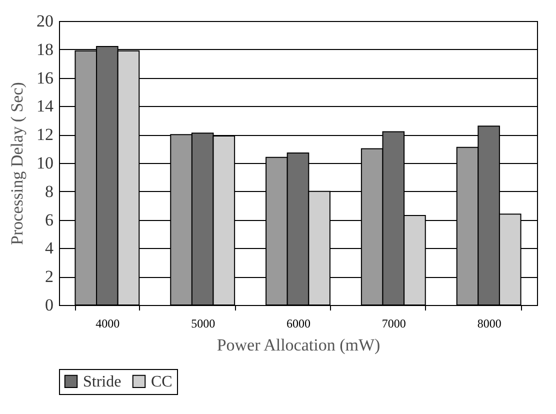 The height and width of the screenshot is (414, 556). Describe the element at coordinates (49, 248) in the screenshot. I see `y-tick-label: 4` at that location.